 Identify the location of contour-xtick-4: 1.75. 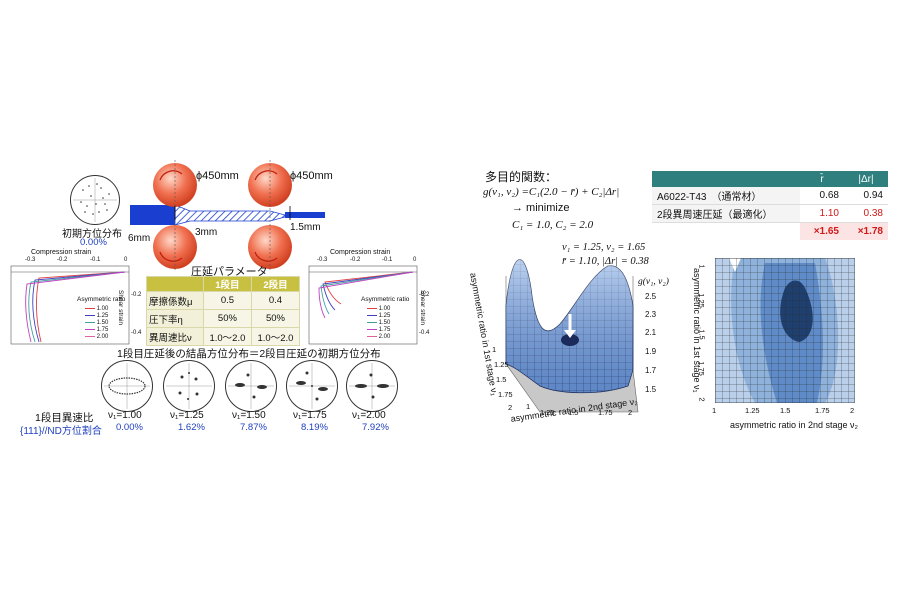
(822, 410).